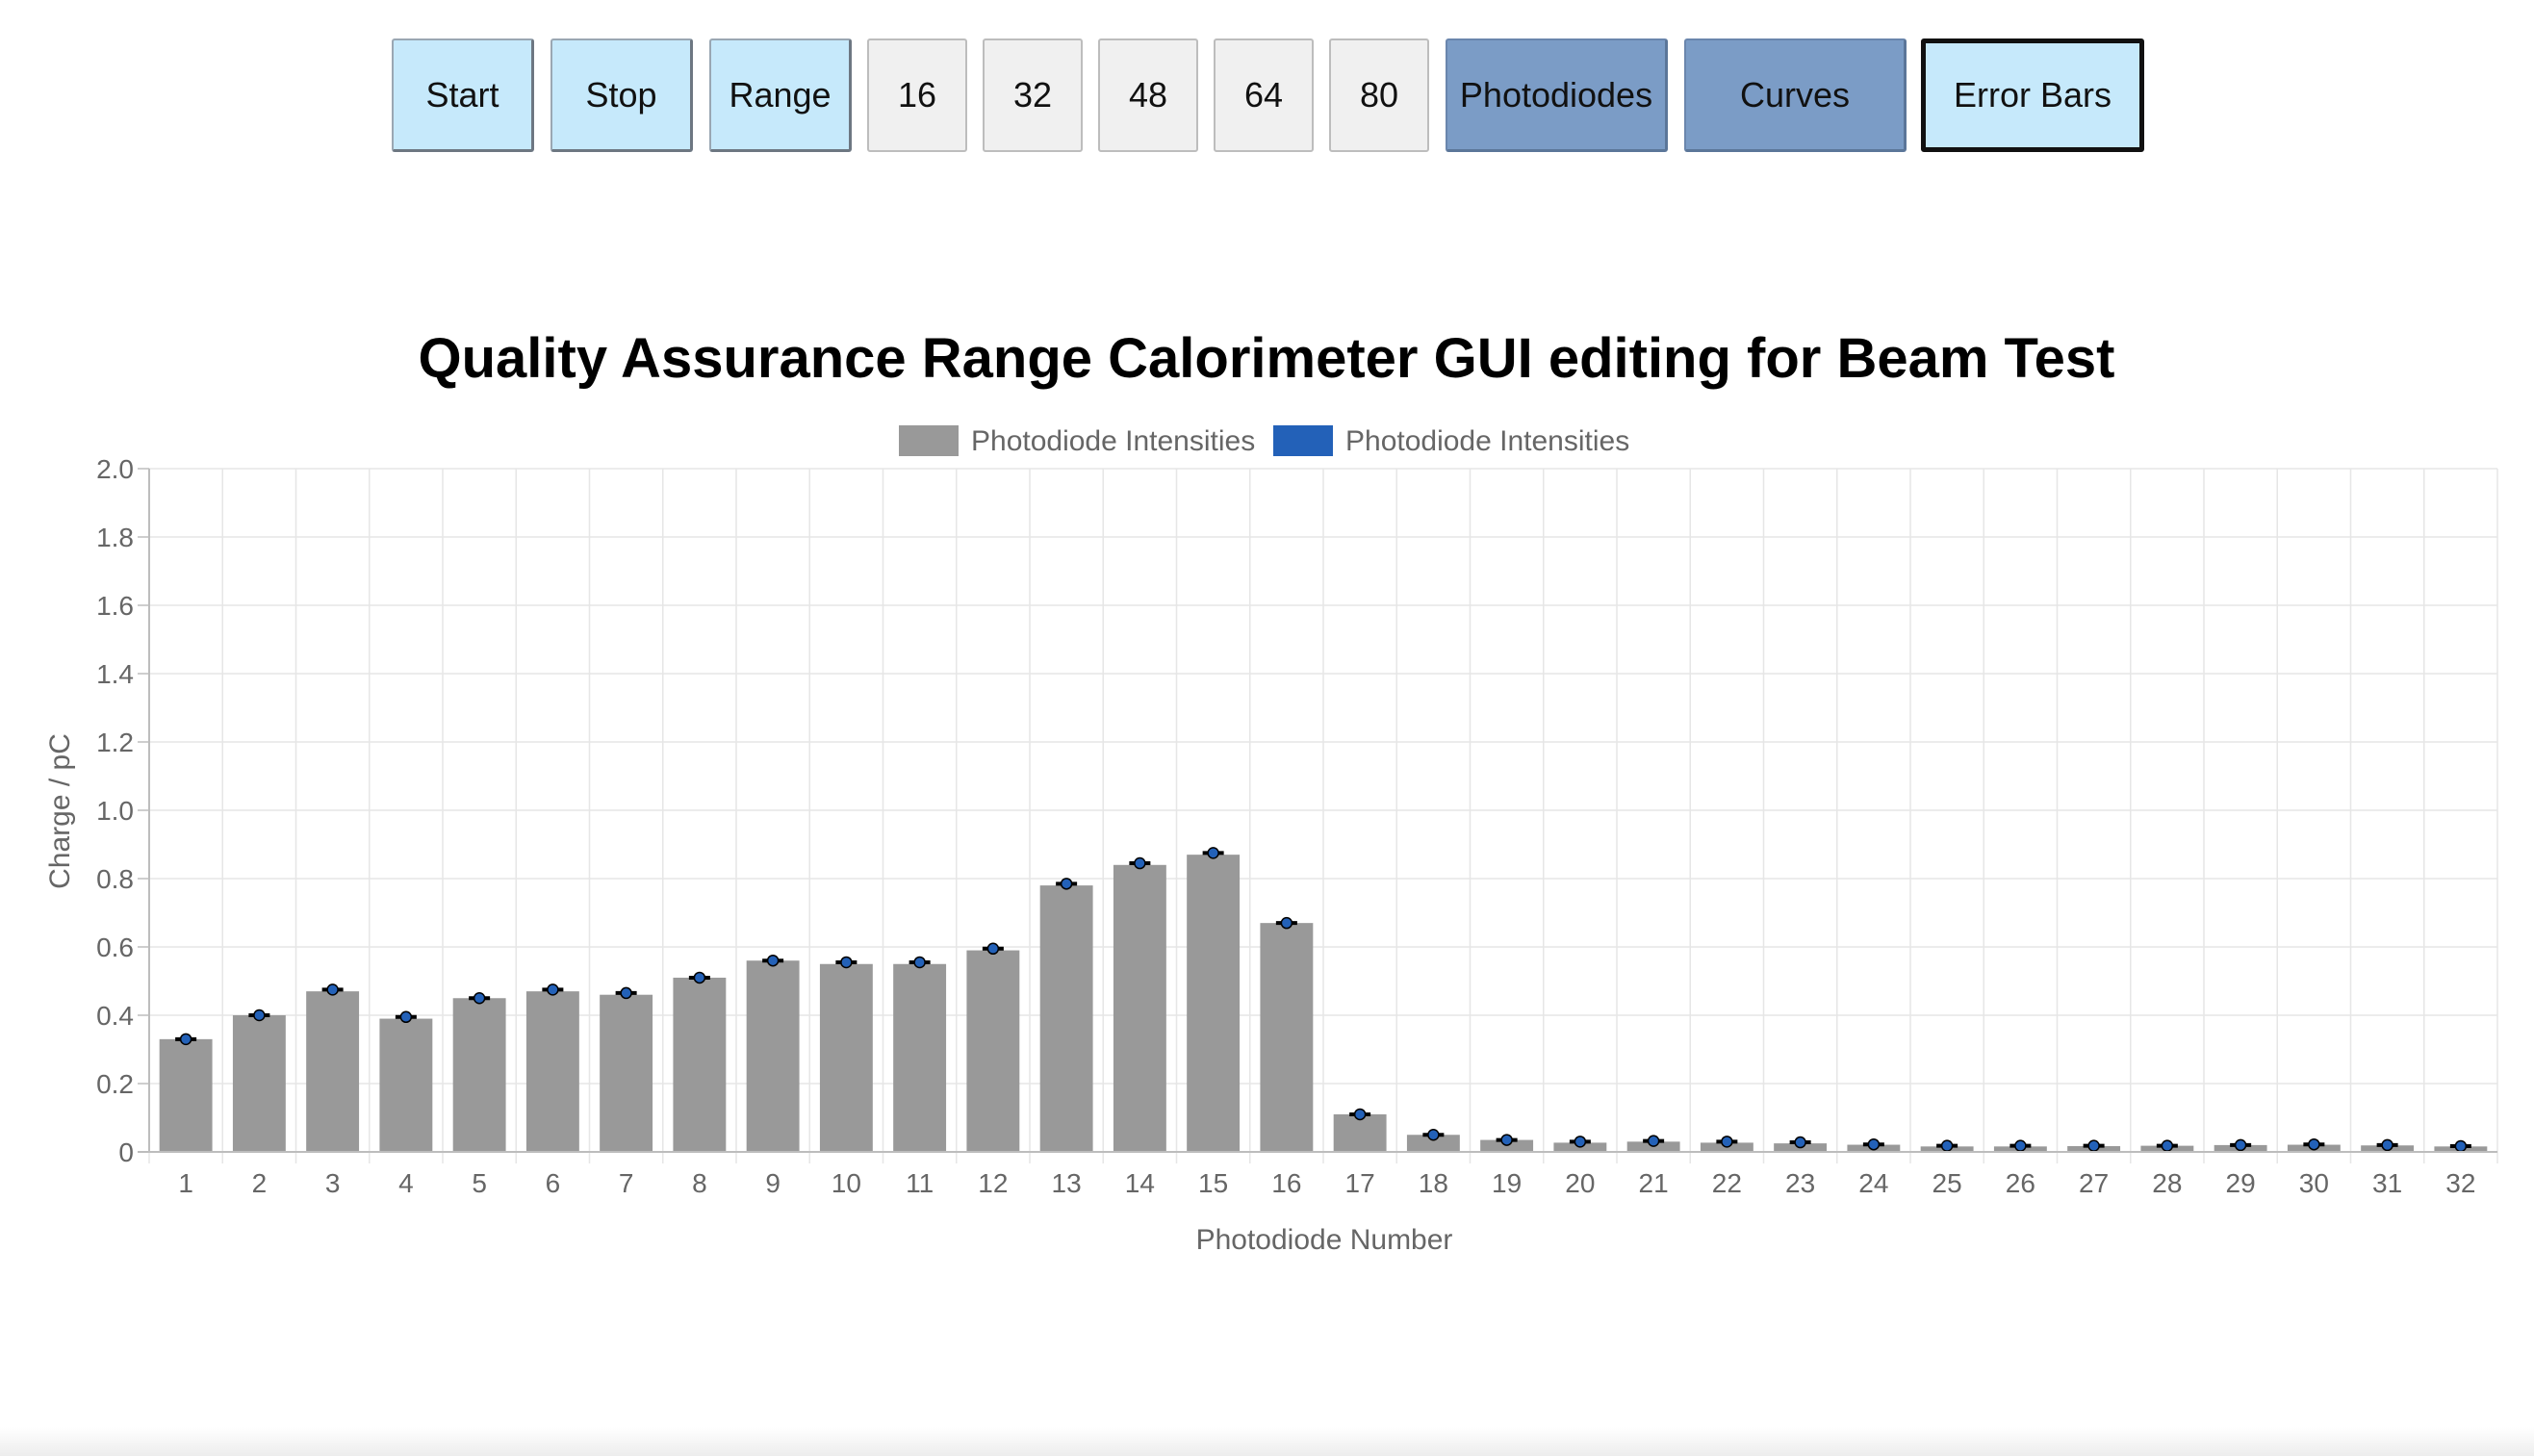 The height and width of the screenshot is (1456, 2534). Describe the element at coordinates (126, 1152) in the screenshot. I see `y-tick-label: 0` at that location.